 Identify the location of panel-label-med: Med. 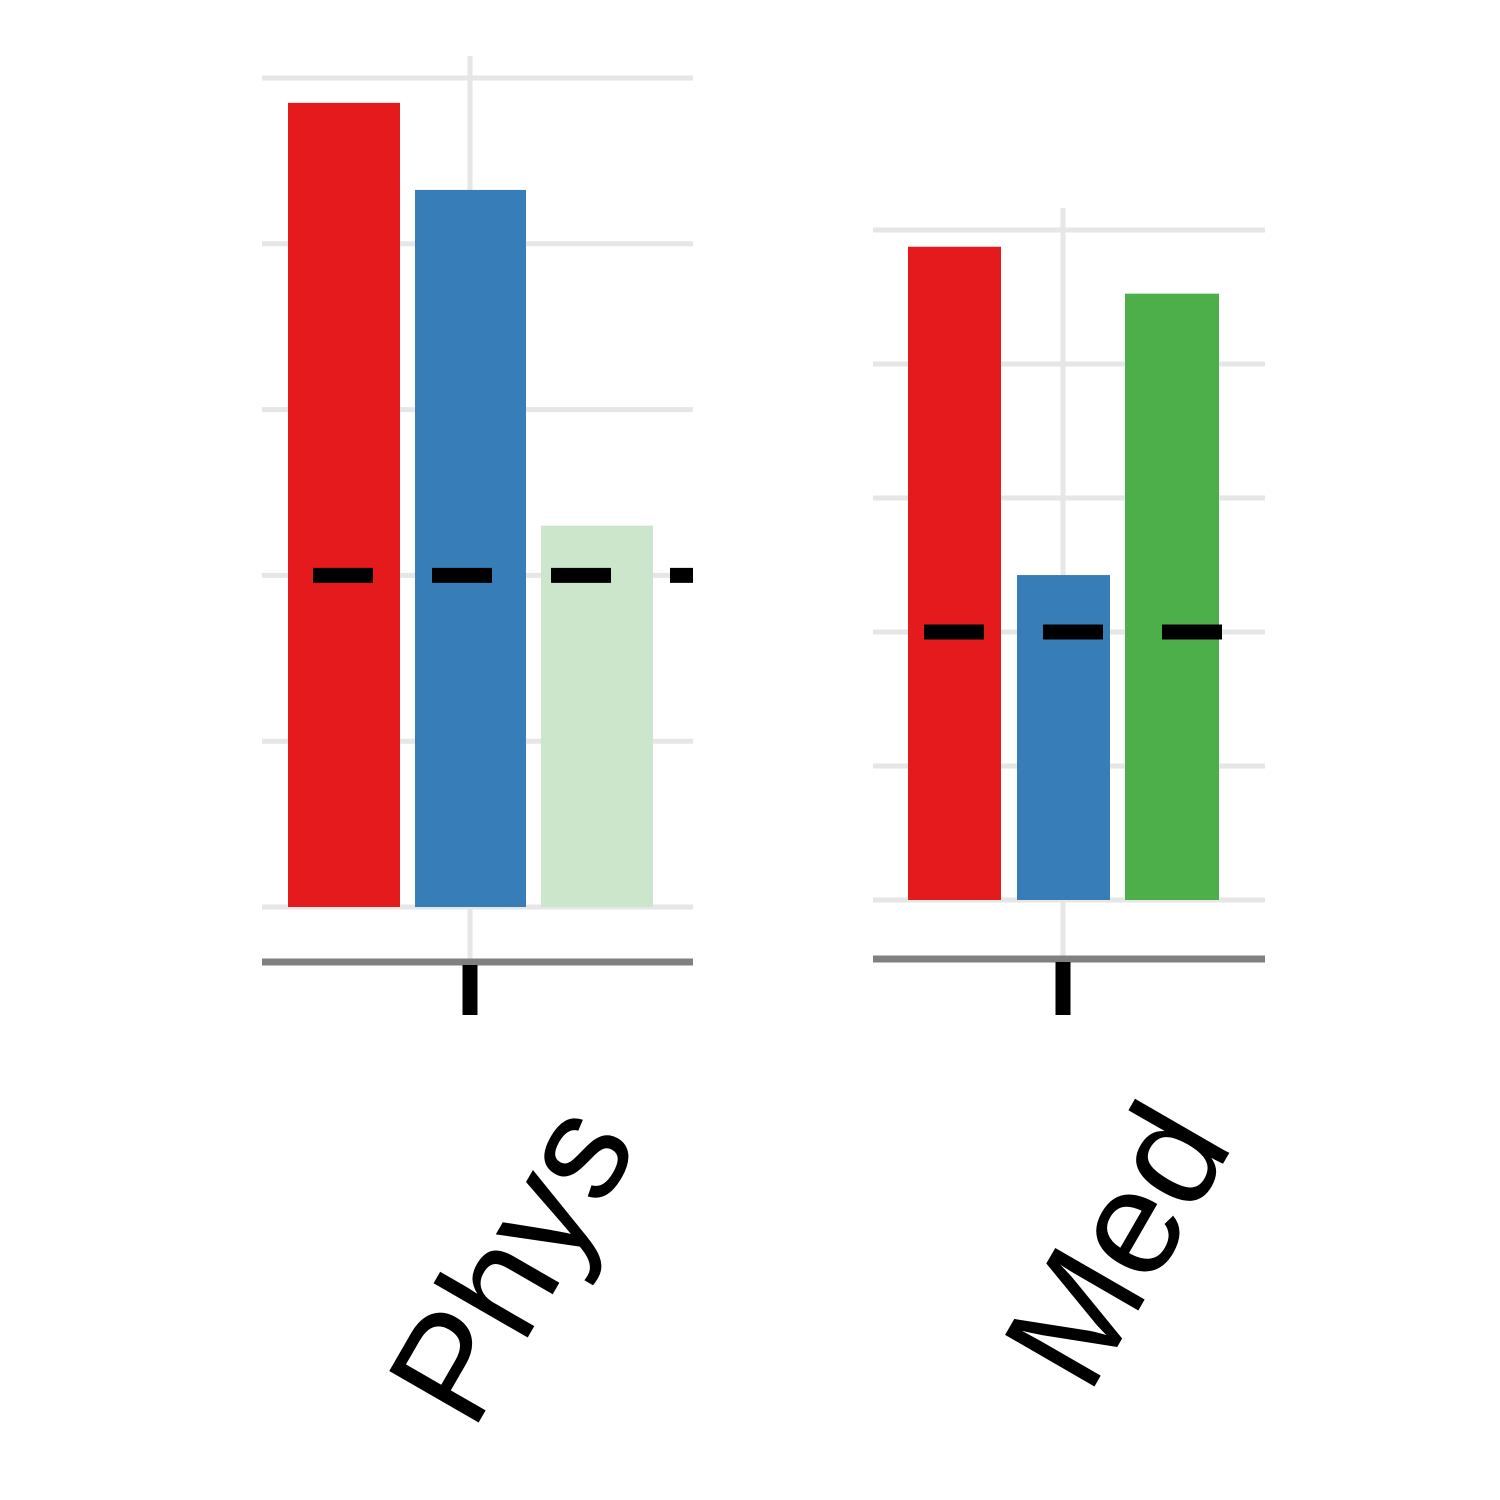
(1116, 1244).